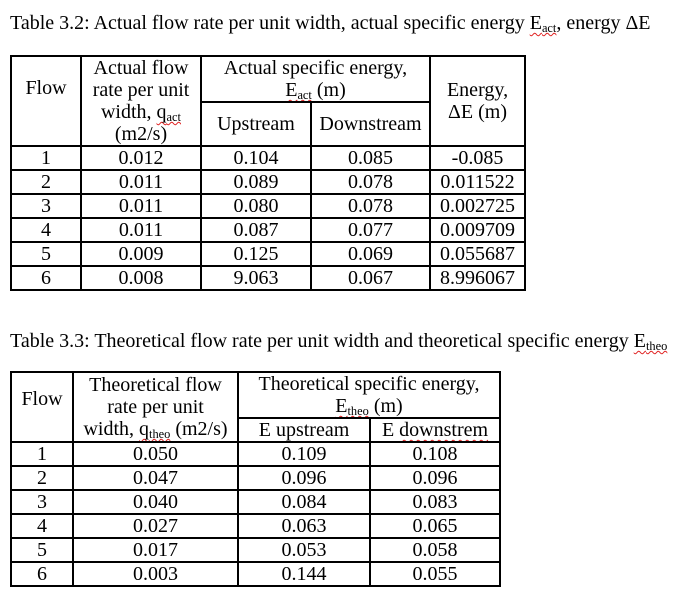  Describe the element at coordinates (304, 574) in the screenshot. I see `cell-e-upstream: 0.144` at that location.